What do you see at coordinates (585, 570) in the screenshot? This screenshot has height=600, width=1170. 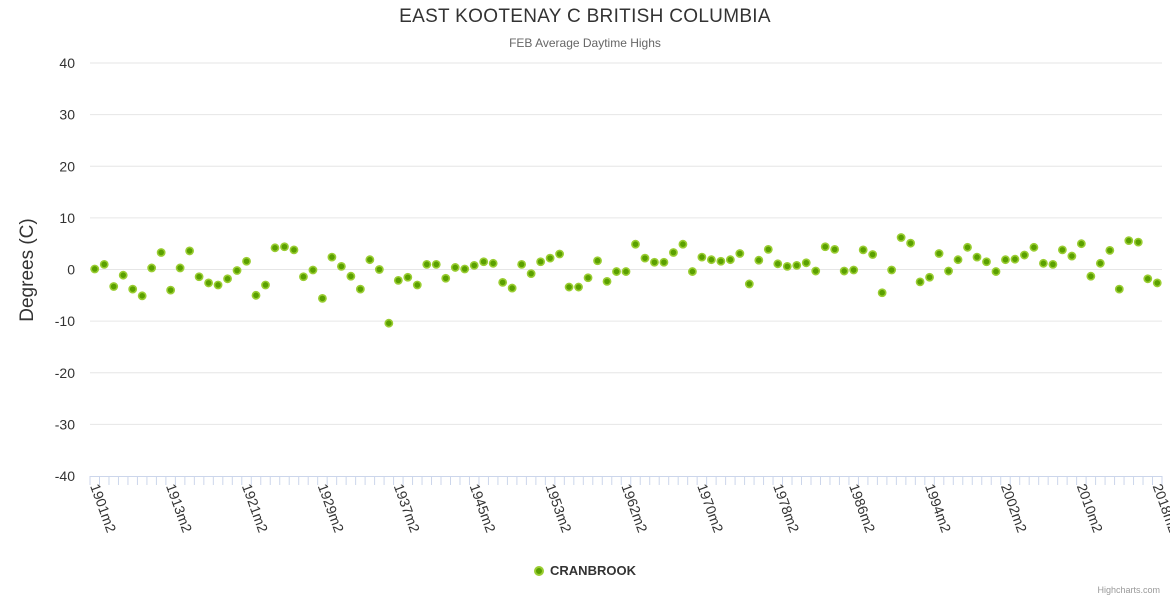 I see `legend-item-cranbrook: CRANBROOK` at bounding box center [585, 570].